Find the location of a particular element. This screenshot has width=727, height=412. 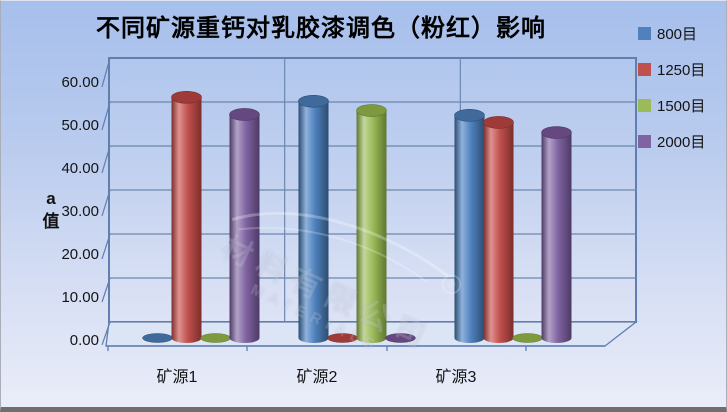

y-axis-title: a 值 is located at coordinates (51, 210).